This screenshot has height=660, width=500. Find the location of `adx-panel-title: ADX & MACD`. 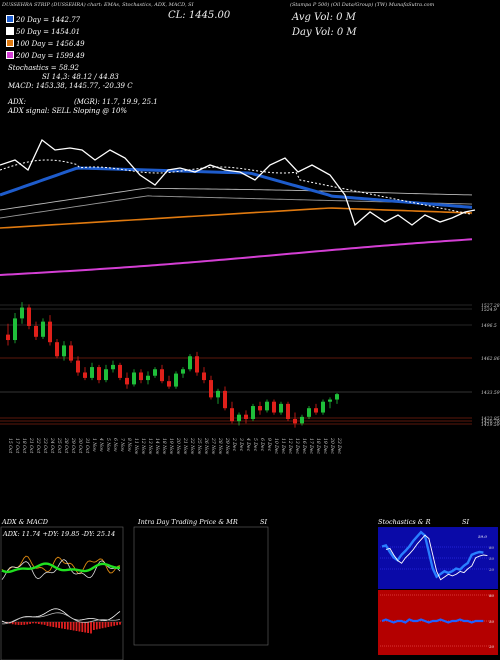

adx-panel-title: ADX & MACD is located at coordinates (25, 522).